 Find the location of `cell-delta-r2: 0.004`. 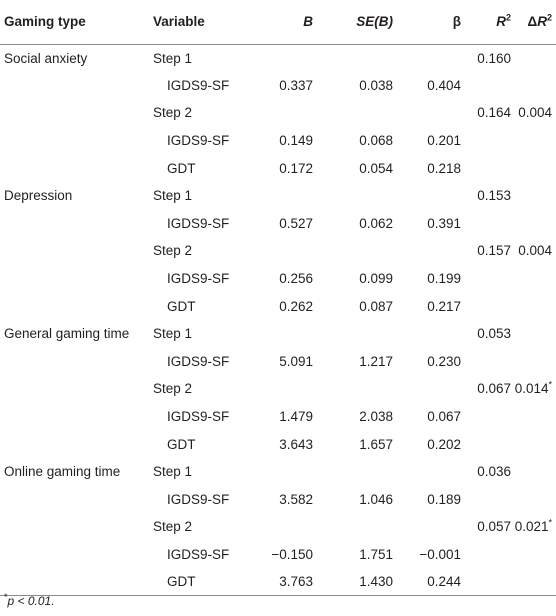

cell-delta-r2: 0.004 is located at coordinates (533, 251).